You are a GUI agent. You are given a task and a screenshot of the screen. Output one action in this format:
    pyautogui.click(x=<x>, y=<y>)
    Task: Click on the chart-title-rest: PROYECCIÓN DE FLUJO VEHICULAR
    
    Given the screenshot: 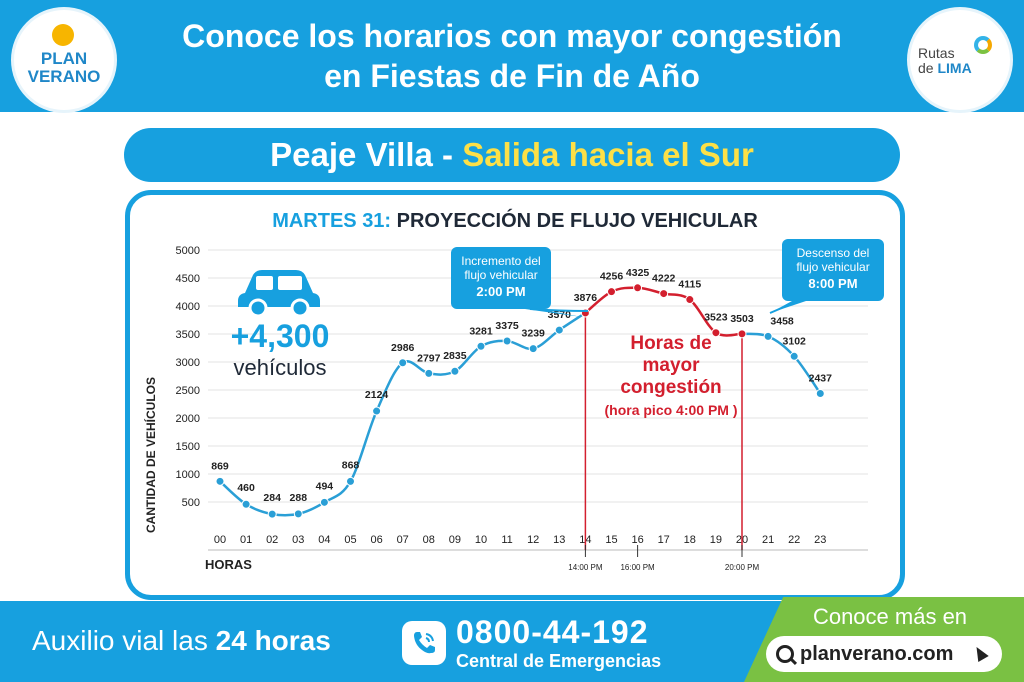 What is the action you would take?
    pyautogui.click(x=574, y=220)
    